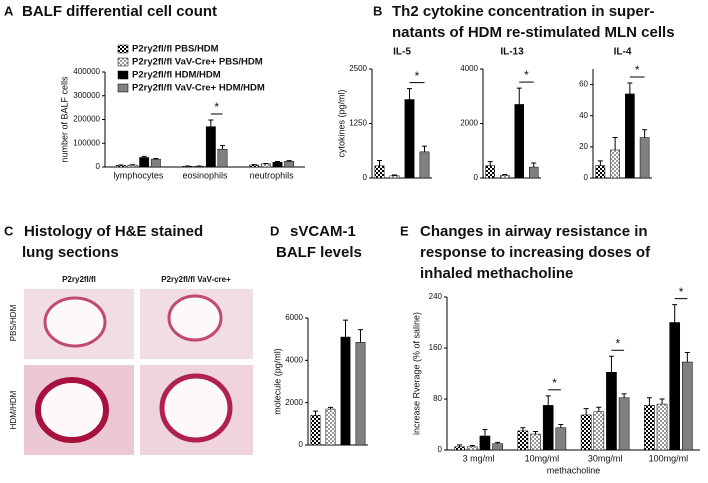  I want to click on panel-label: D, so click(274, 230).